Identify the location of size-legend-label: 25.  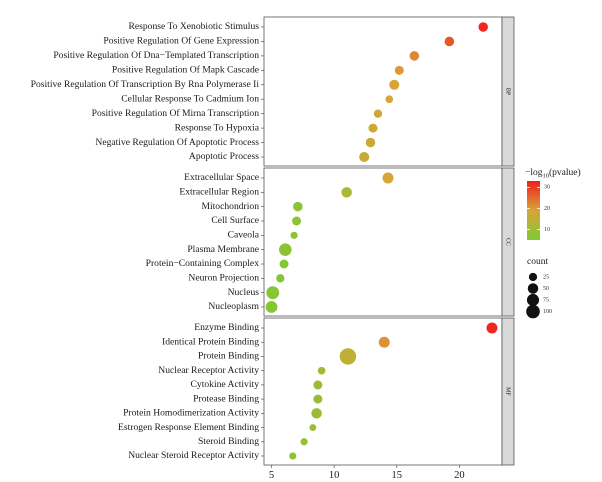
(546, 277).